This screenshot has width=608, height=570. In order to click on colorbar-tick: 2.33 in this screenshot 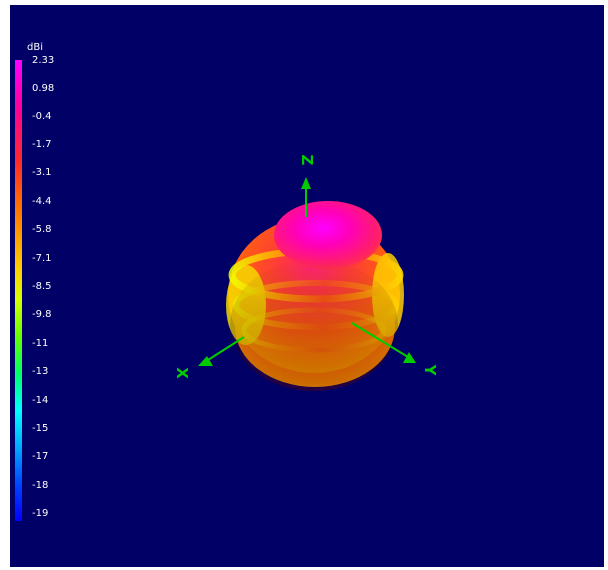, I will do `click(43, 60)`.